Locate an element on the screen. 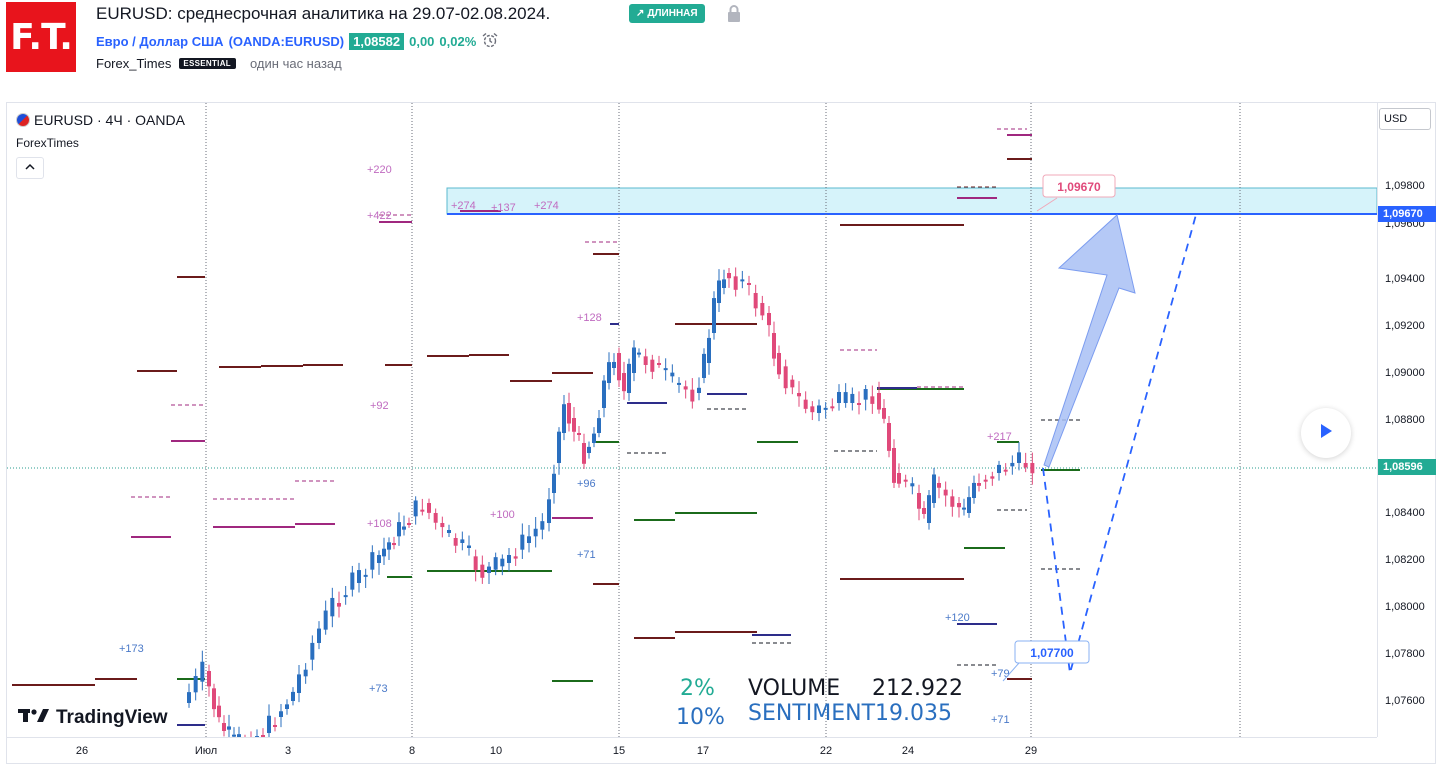 This screenshot has width=1442, height=770. level-label: +79 is located at coordinates (1000, 674).